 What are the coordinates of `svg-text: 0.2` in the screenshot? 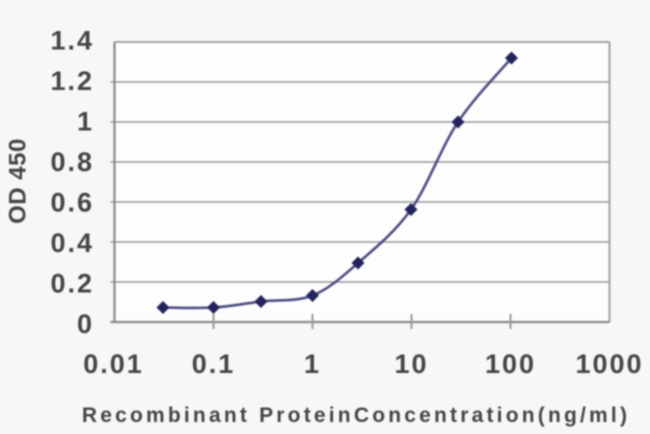 It's located at (72, 284).